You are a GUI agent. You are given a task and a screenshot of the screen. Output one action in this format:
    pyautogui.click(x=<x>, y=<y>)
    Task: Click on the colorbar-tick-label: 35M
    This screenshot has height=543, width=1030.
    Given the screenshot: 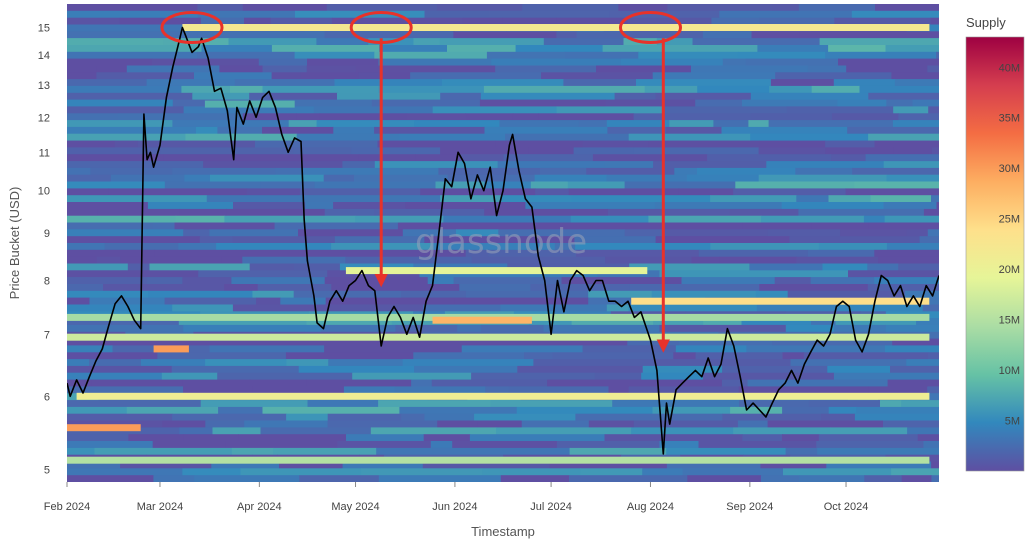 What is the action you would take?
    pyautogui.click(x=1009, y=119)
    